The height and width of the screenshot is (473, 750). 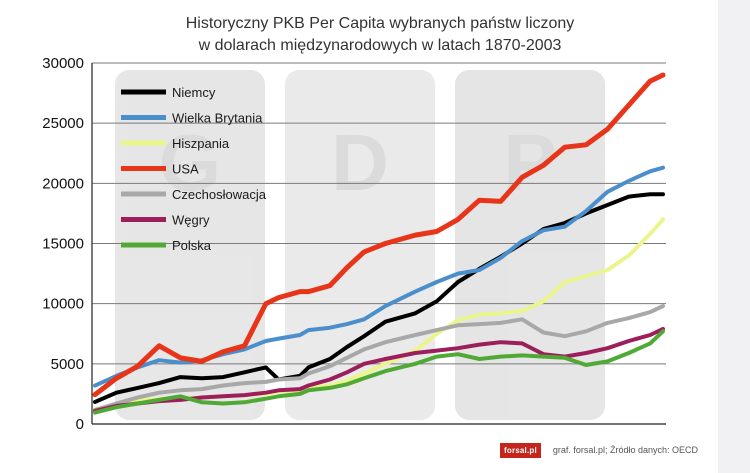 What do you see at coordinates (201, 143) in the screenshot?
I see `legend-label: Hiszpania` at bounding box center [201, 143].